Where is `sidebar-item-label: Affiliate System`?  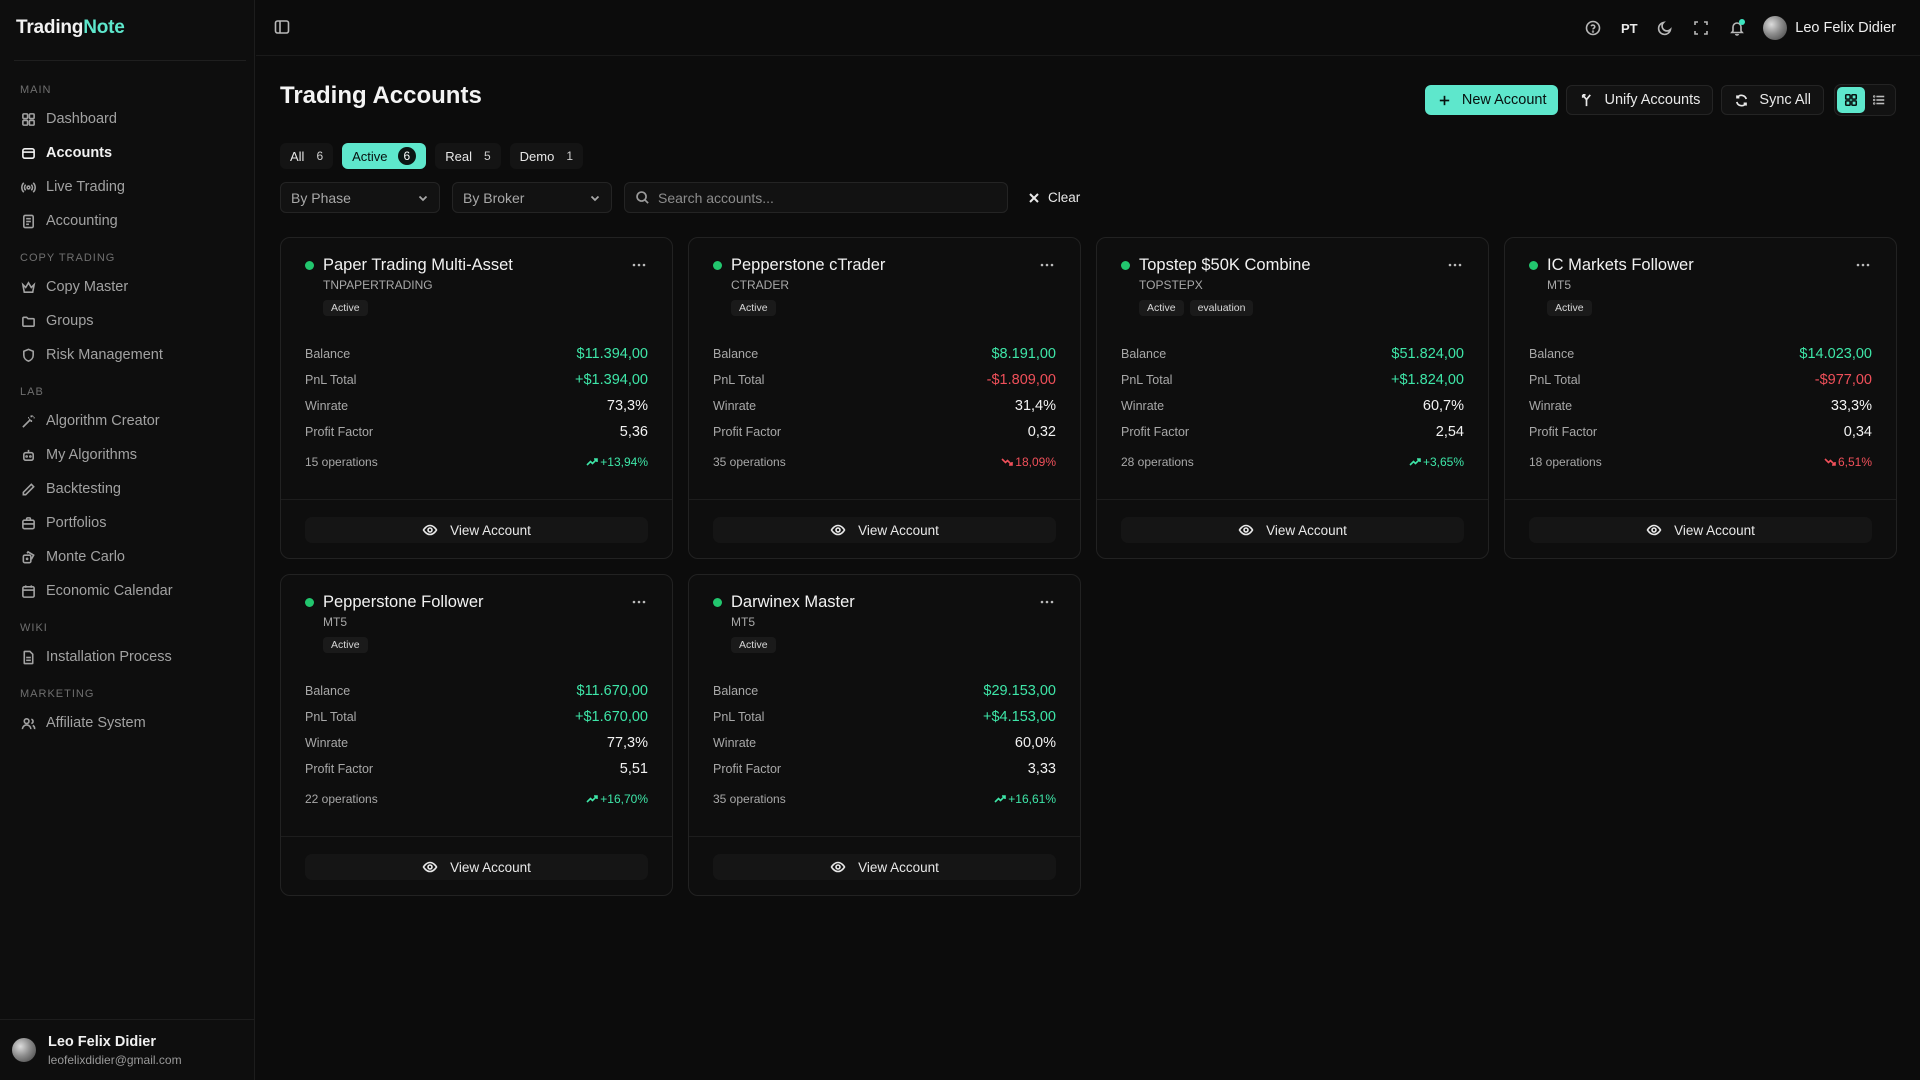
sidebar-item-label: Affiliate System is located at coordinates (96, 723).